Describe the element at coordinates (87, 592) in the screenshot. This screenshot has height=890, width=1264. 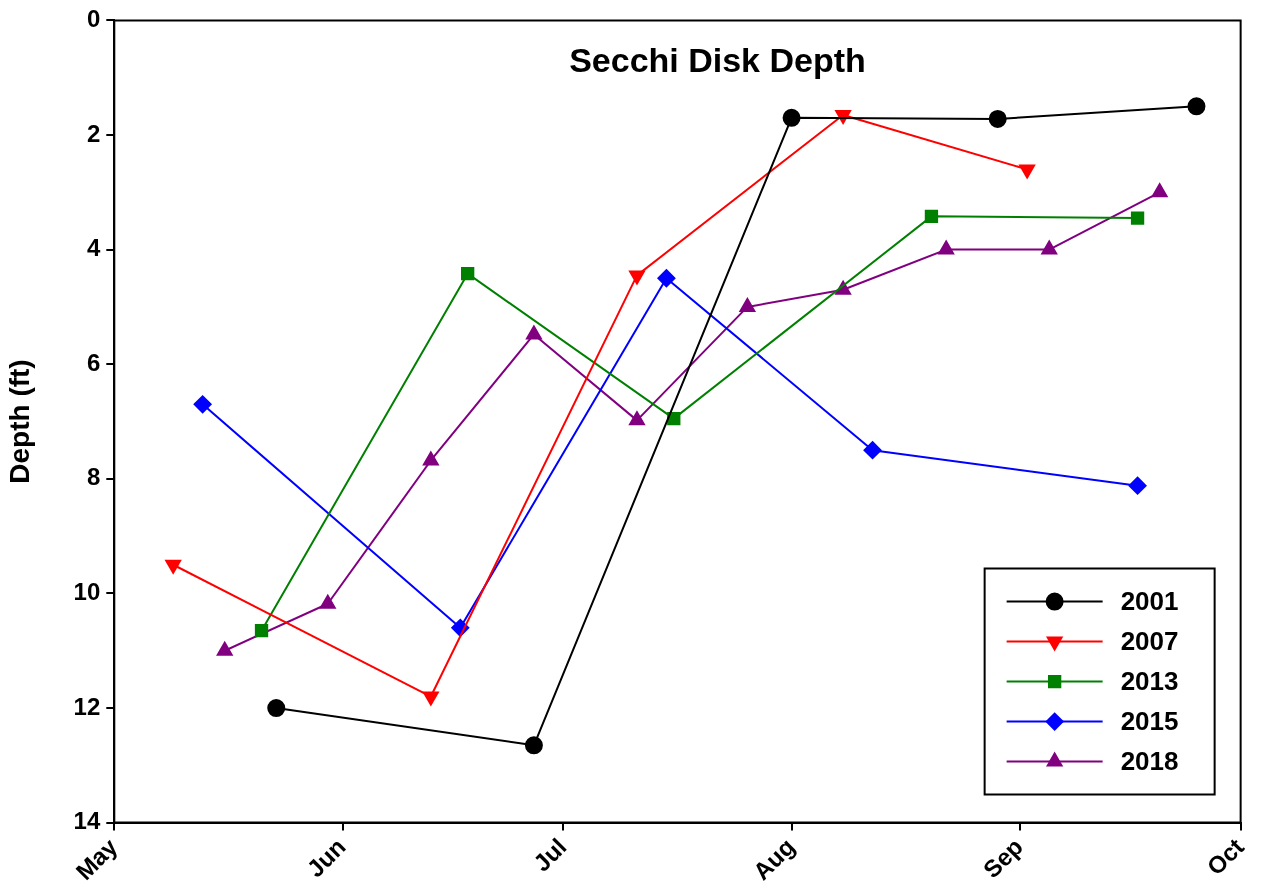
I see `y-tick-label: 10` at that location.